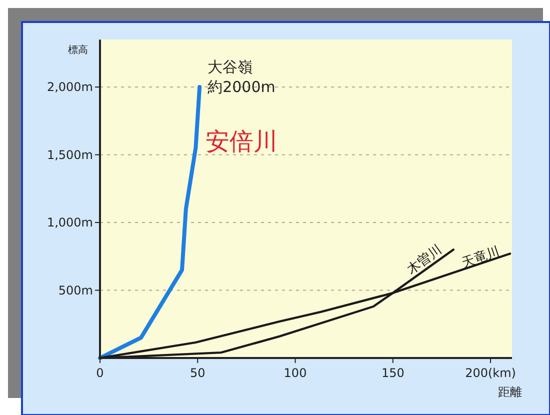  Describe the element at coordinates (481, 258) in the screenshot. I see `text: 天竜川` at that location.